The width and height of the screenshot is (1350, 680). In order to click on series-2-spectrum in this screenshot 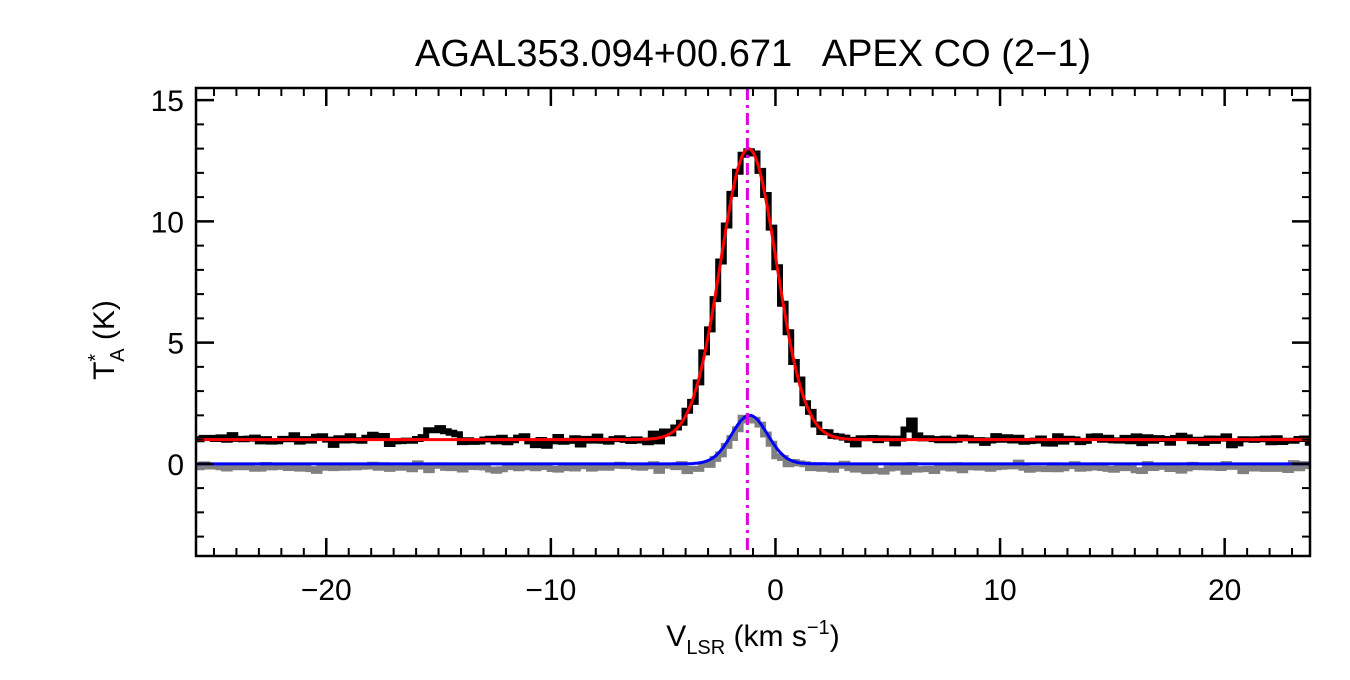, I will do `click(753, 444)`.